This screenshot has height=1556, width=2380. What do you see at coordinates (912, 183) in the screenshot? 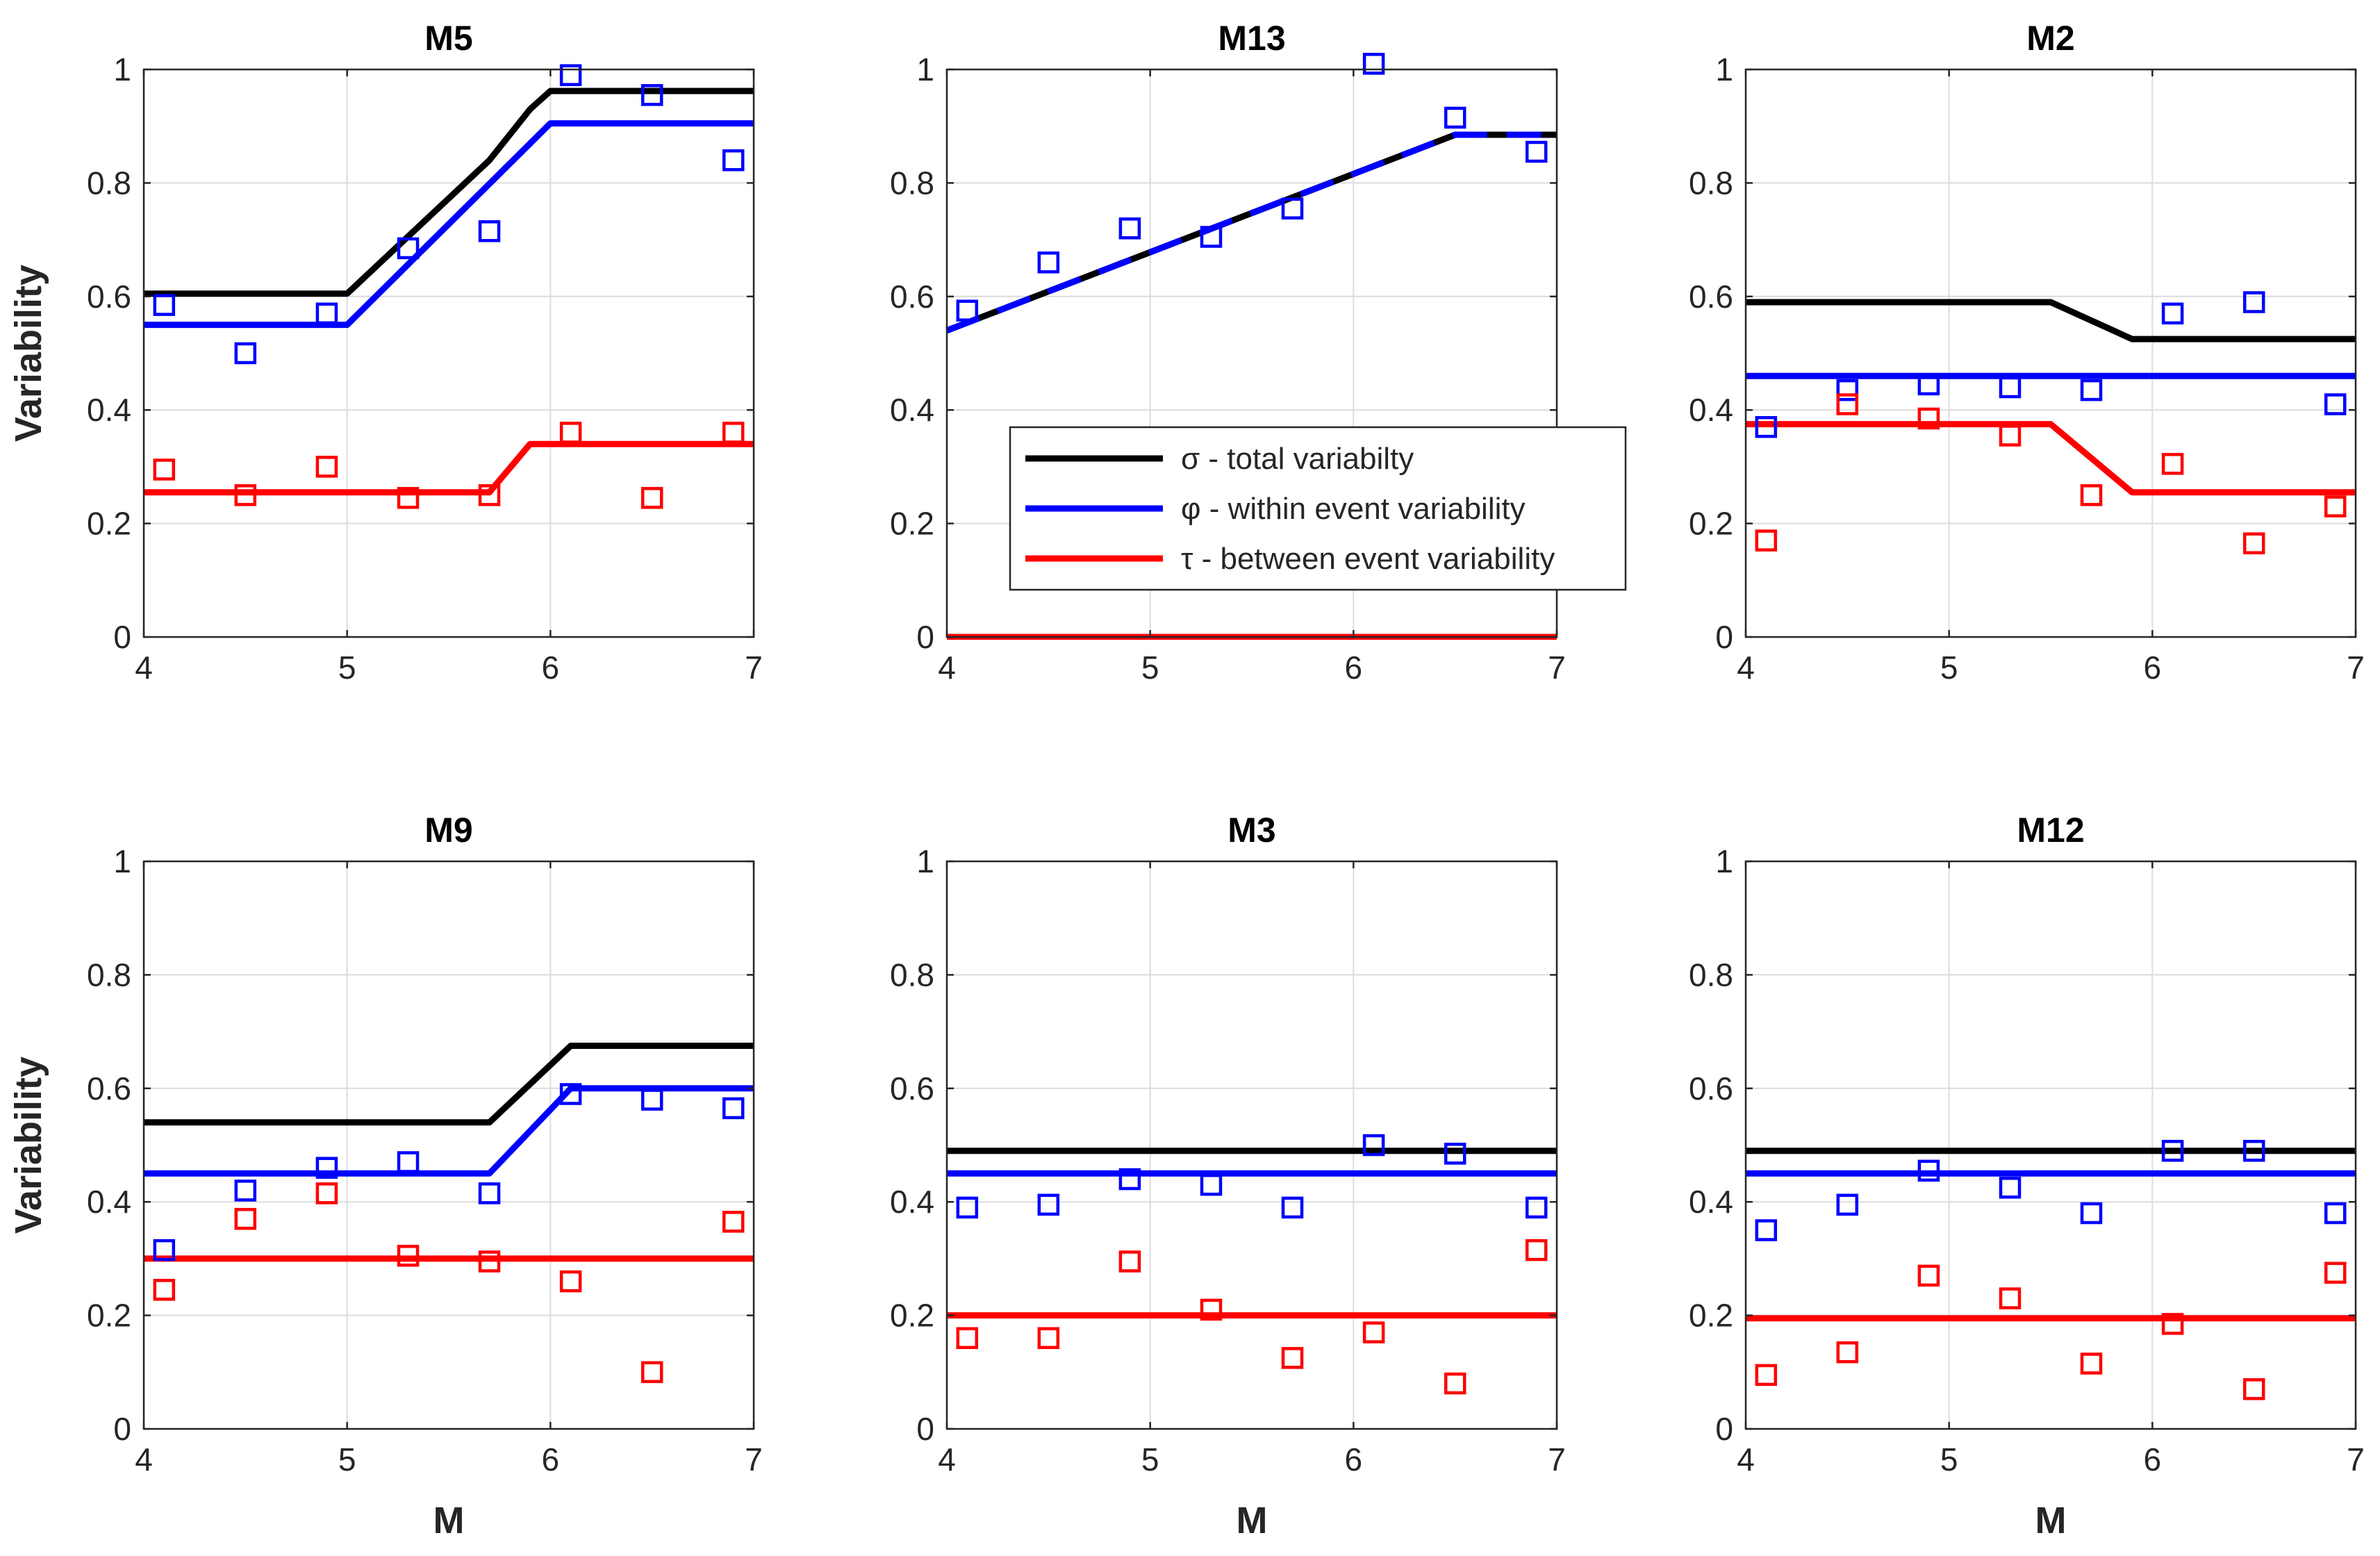
I see `y-tick-label: 0.8` at bounding box center [912, 183].